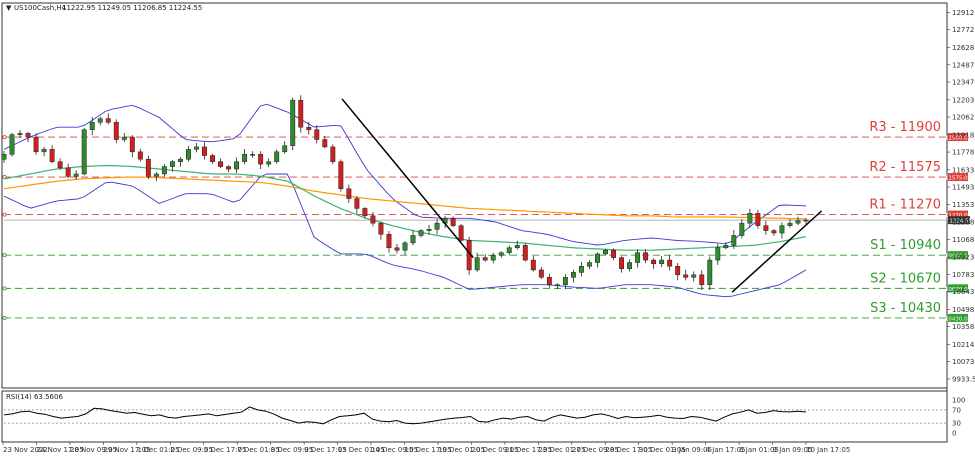 The image size is (975, 459). What do you see at coordinates (905, 278) in the screenshot?
I see `level-label-s2: S2 - 10670` at bounding box center [905, 278].